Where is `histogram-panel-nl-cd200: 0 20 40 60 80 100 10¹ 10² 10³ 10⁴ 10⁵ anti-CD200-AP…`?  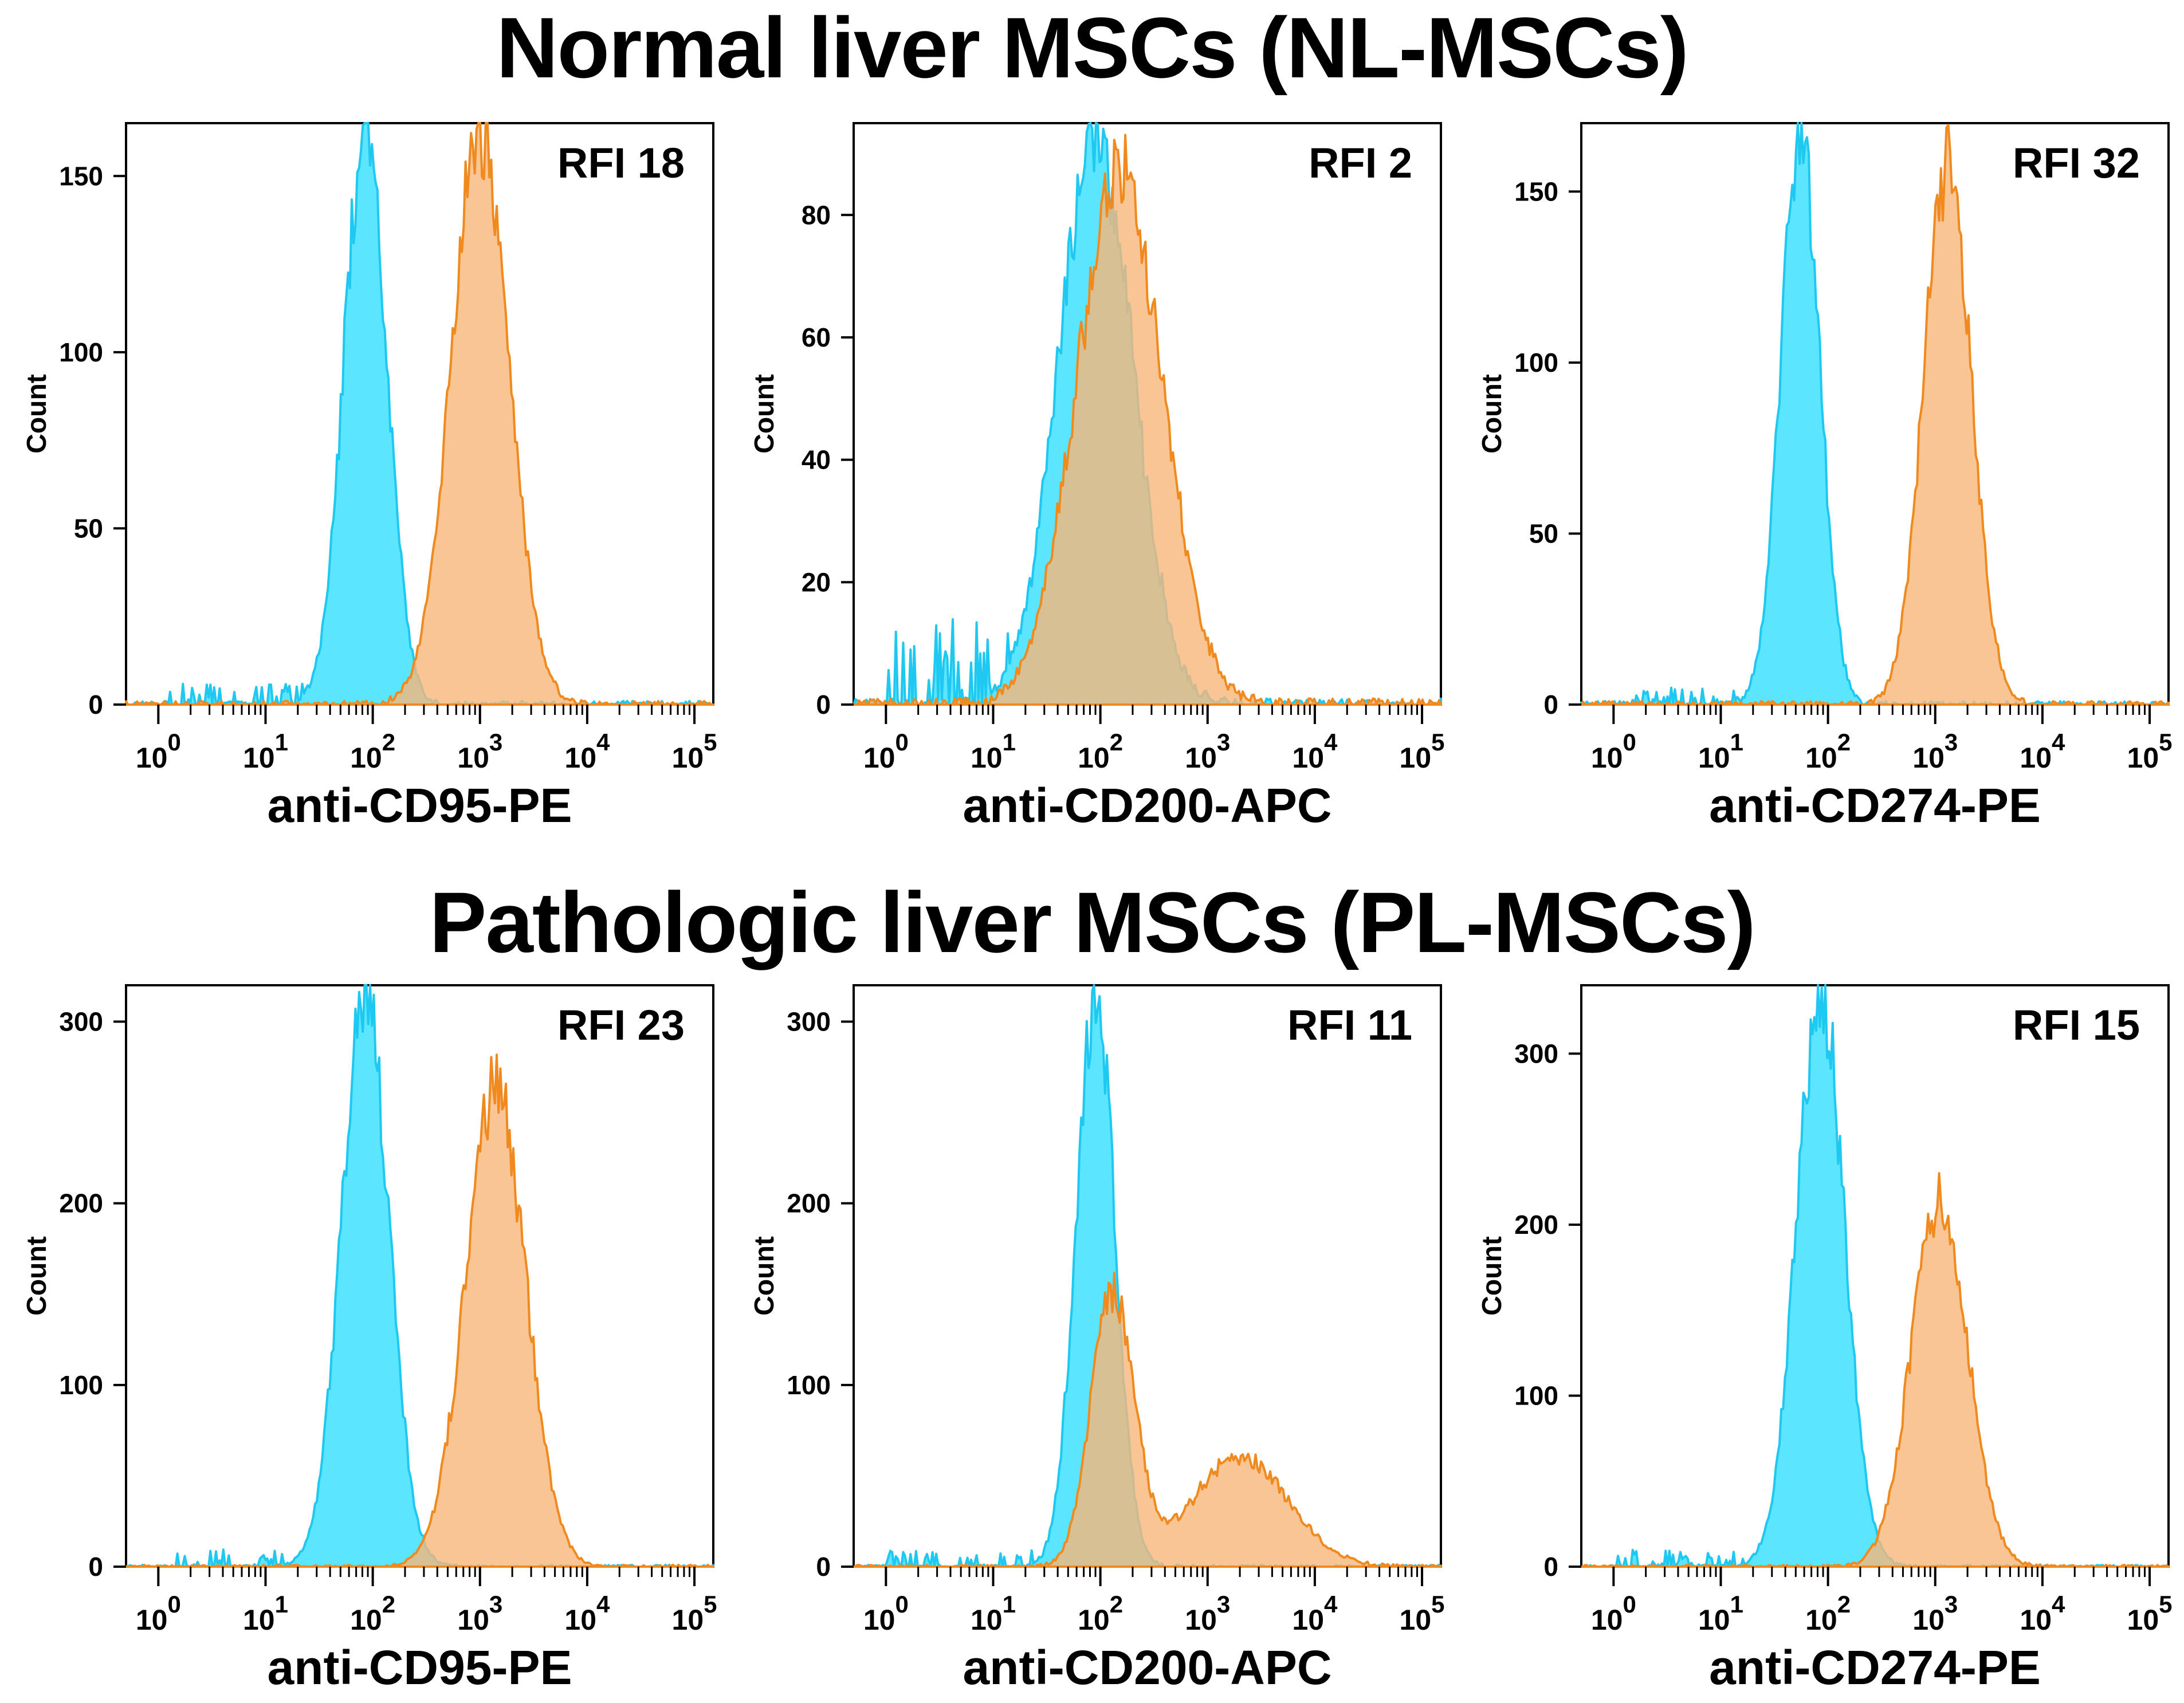 histogram-panel-nl-cd200: 0 20 40 60 80 100 10¹ 10² 10³ 10⁴ 10⁵ anti-CD200-AP… is located at coordinates (1097, 477).